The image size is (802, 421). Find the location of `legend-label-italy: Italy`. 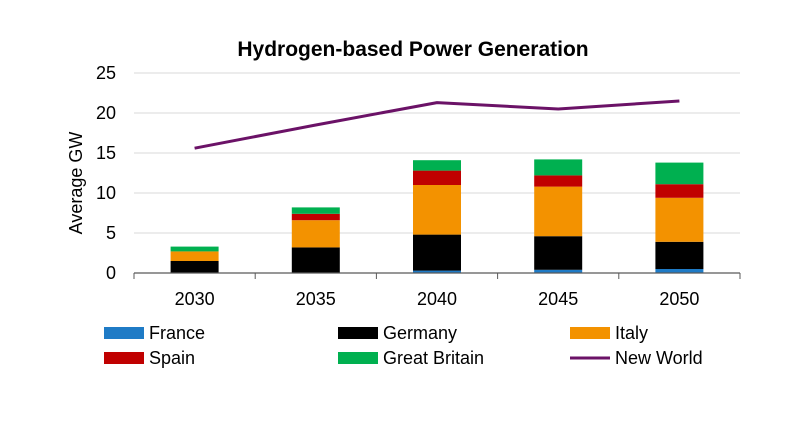

legend-label-italy: Italy is located at coordinates (631, 333).